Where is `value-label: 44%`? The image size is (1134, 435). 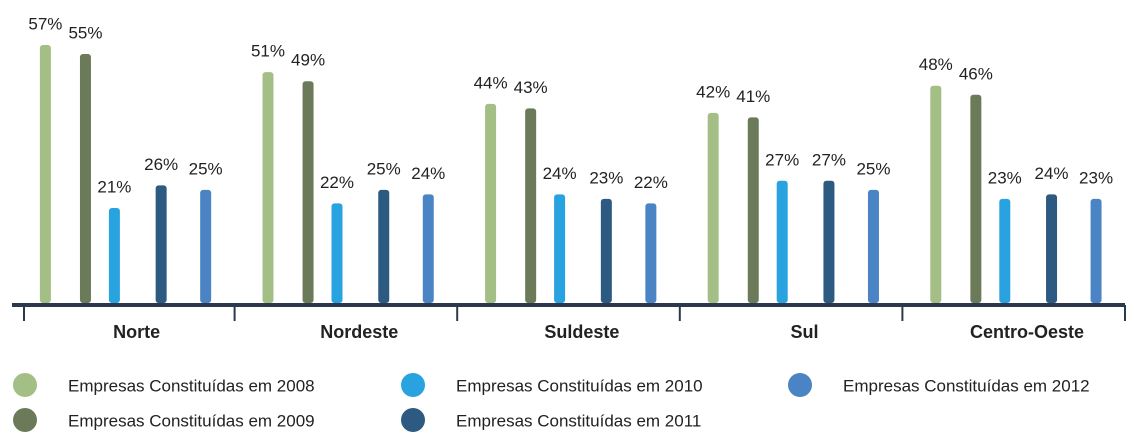
value-label: 44% is located at coordinates (491, 82).